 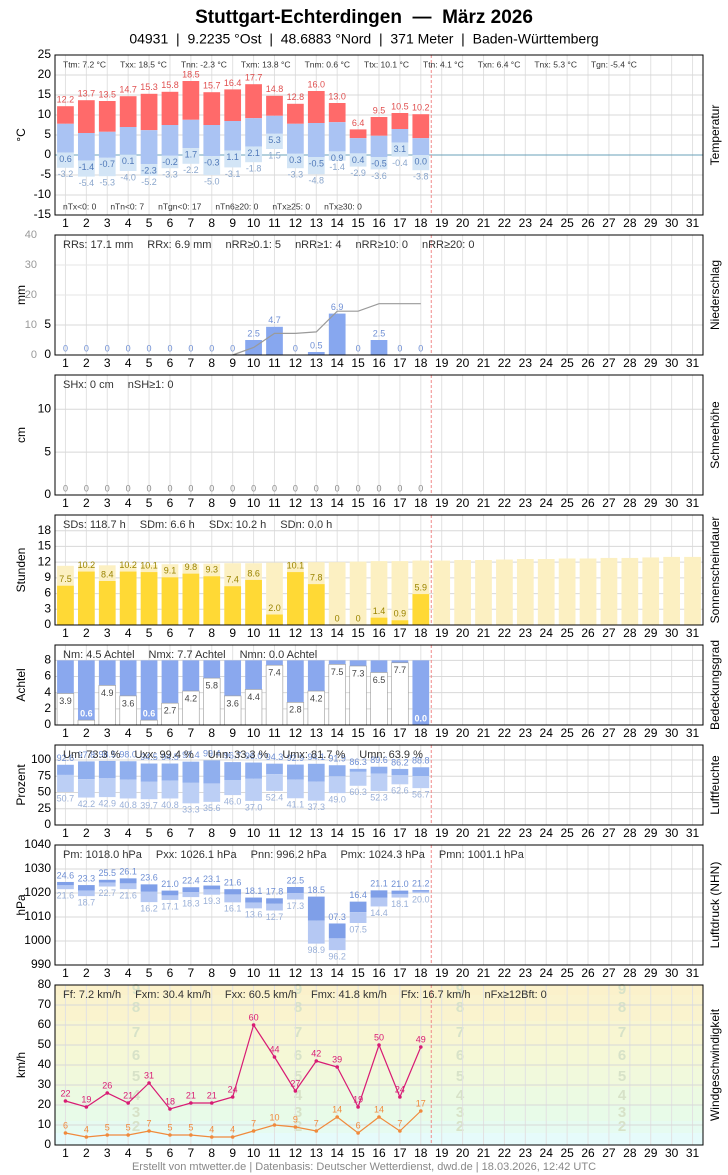 I want to click on annotation: Pmn: 1001.1 hPa, so click(x=482, y=855).